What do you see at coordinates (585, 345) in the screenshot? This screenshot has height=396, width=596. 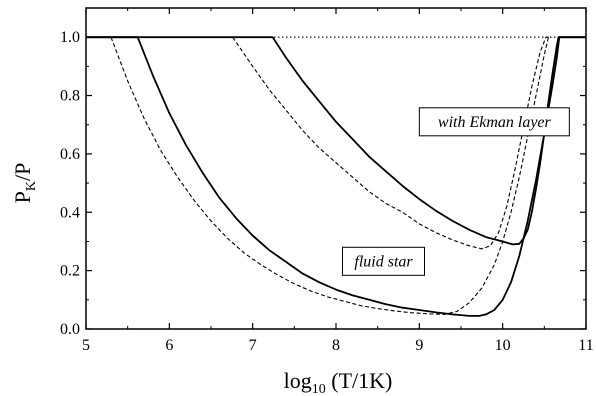 I see `x-tick-label: 11` at bounding box center [585, 345].